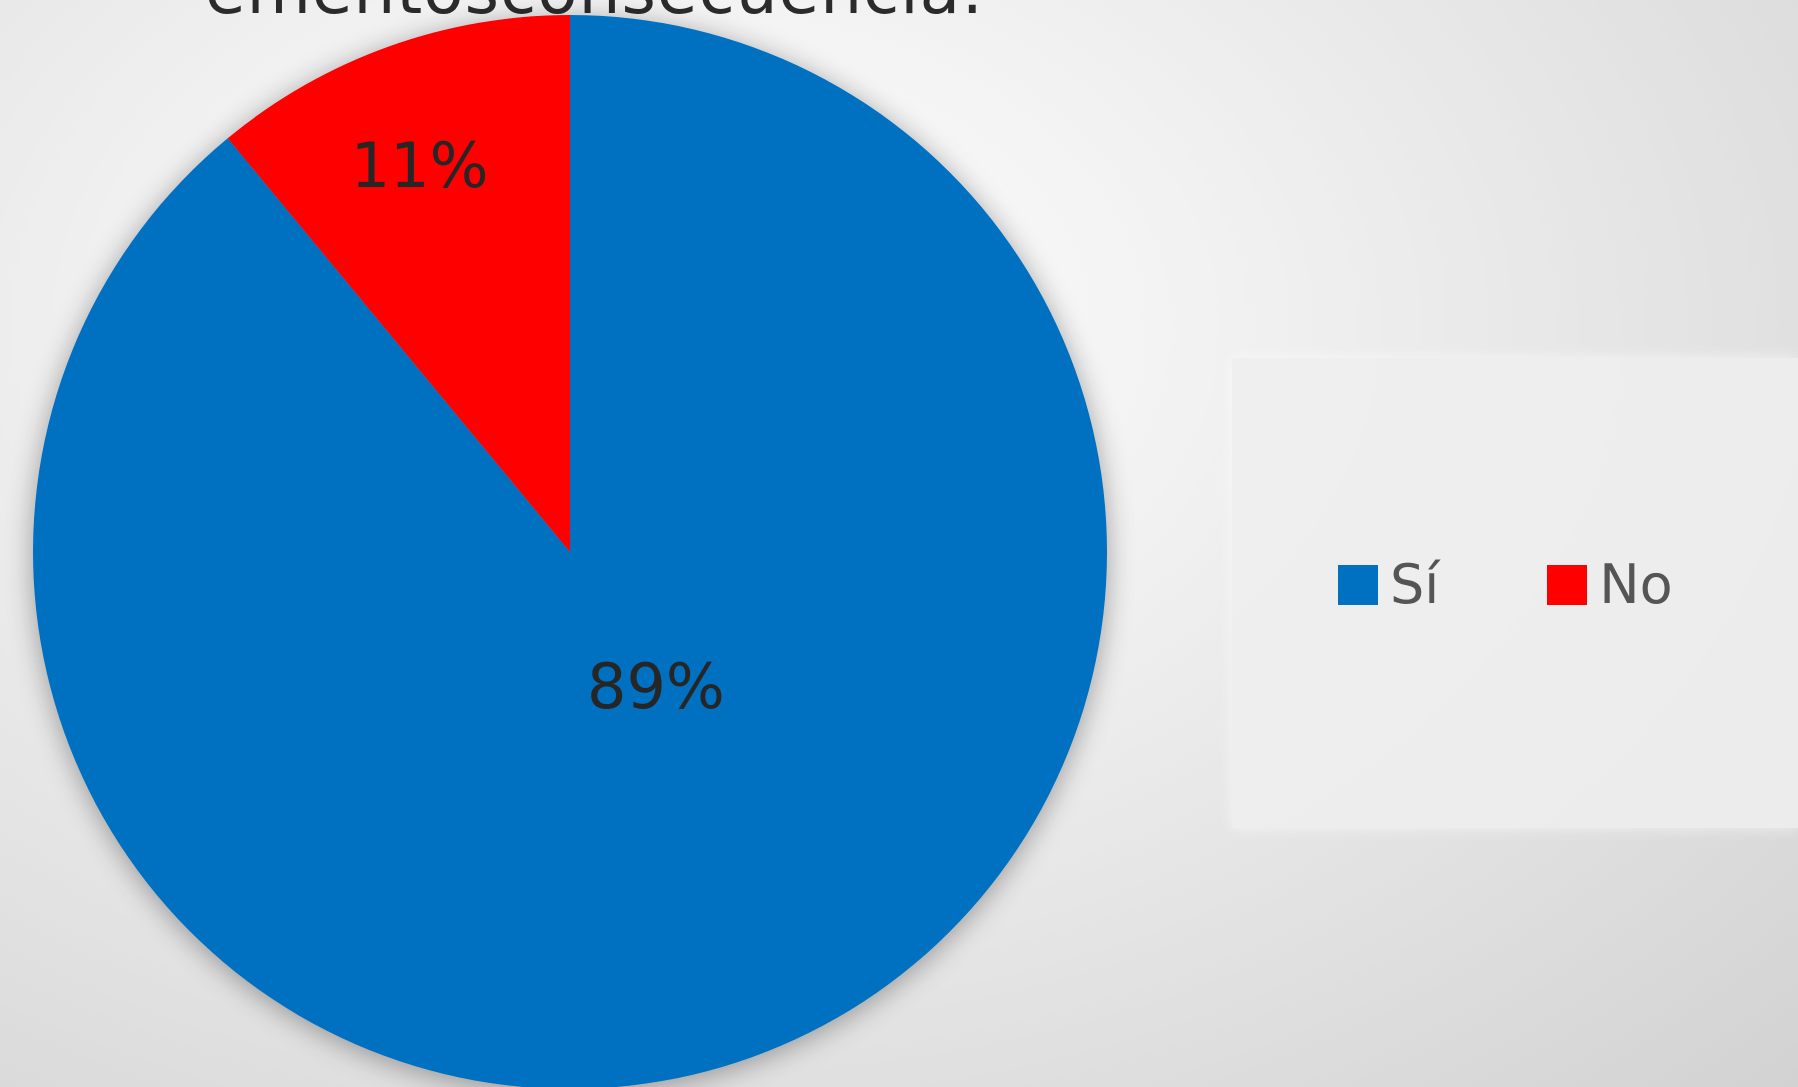  I want to click on legend-swatch-si, so click(1358, 585).